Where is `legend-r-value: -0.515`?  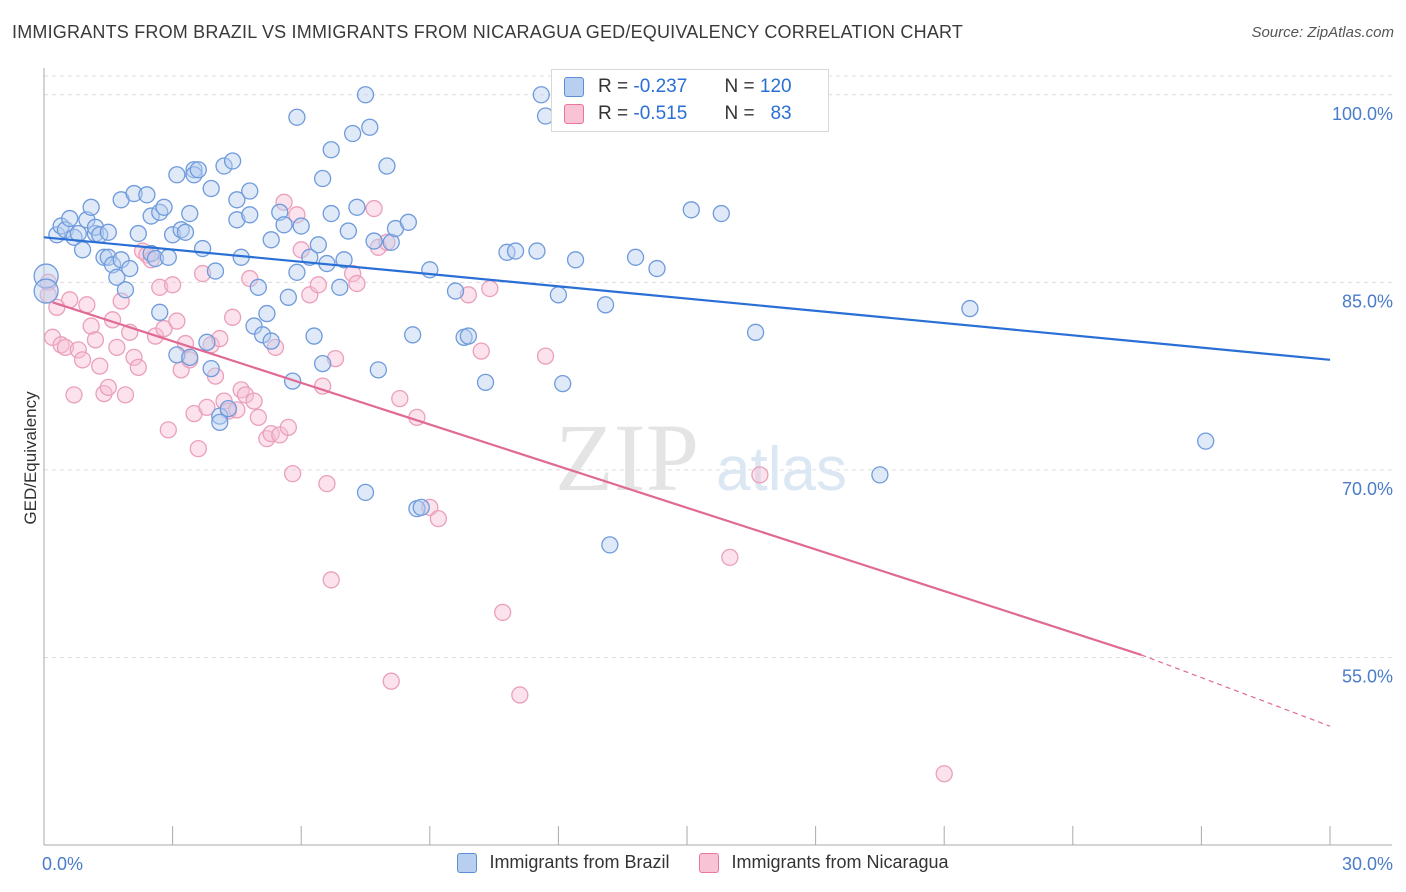 legend-r-value: -0.515 is located at coordinates (660, 113).